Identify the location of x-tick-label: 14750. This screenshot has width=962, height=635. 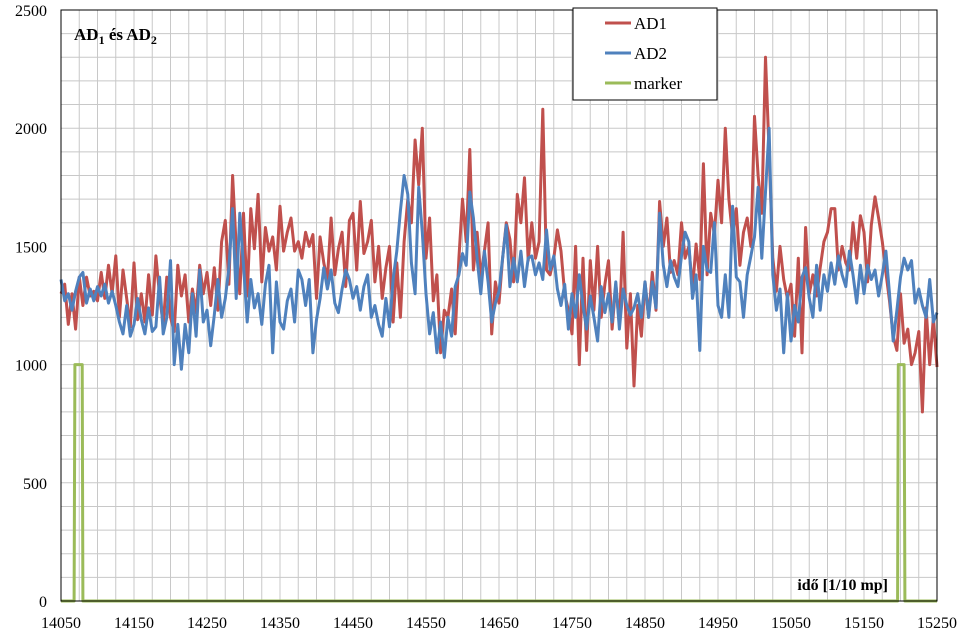
(572, 623).